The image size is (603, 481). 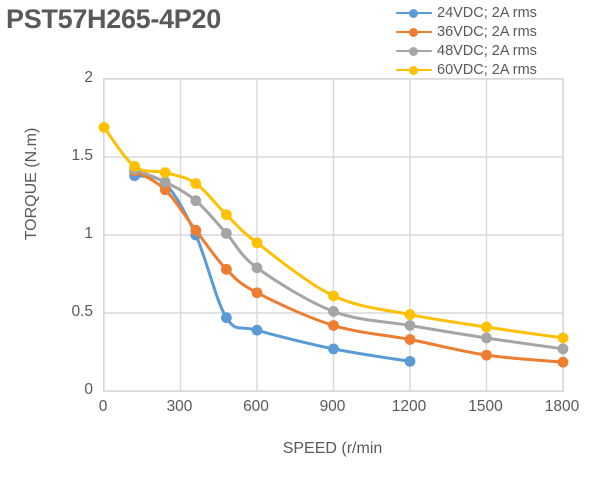 I want to click on page-title: PST57H265-4P20, so click(x=113, y=19).